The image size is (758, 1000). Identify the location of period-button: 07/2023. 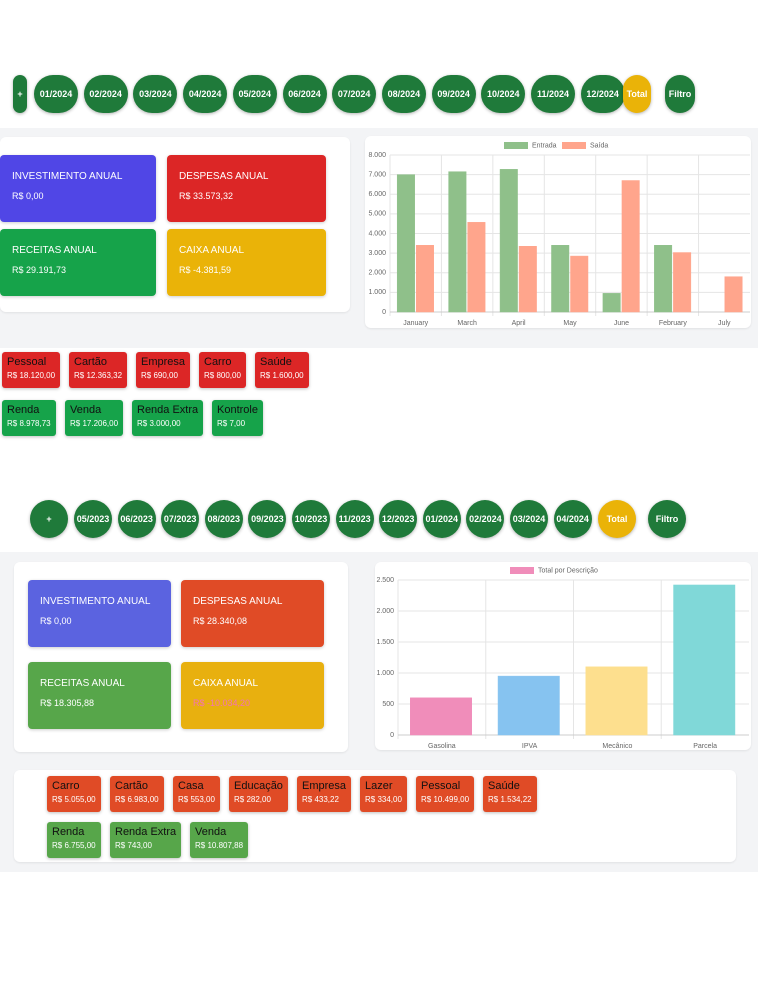
(180, 519).